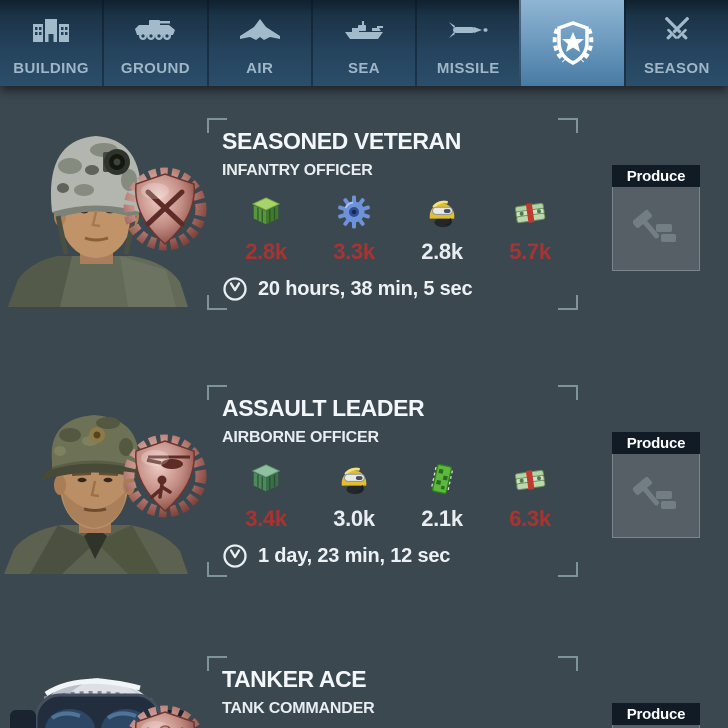 The height and width of the screenshot is (728, 728). I want to click on tab-ground: GROUND, so click(154, 43).